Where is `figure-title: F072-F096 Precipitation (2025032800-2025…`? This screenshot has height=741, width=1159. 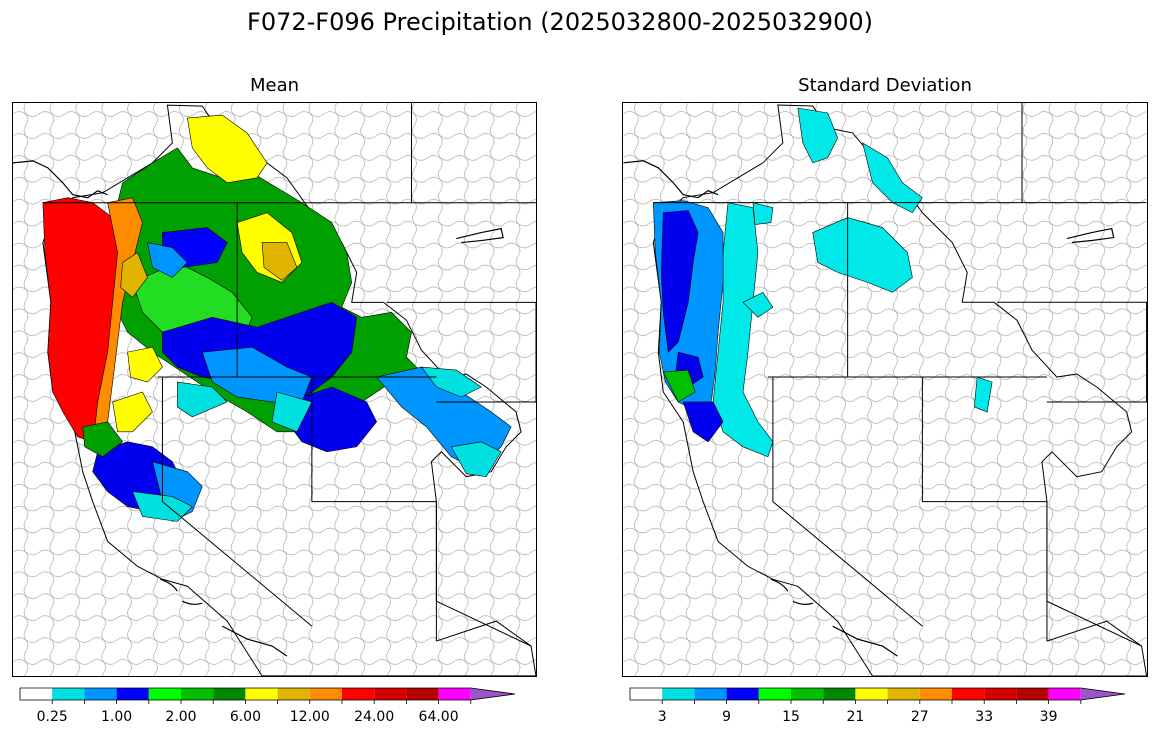 figure-title: F072-F096 Precipitation (2025032800-2025… is located at coordinates (560, 22).